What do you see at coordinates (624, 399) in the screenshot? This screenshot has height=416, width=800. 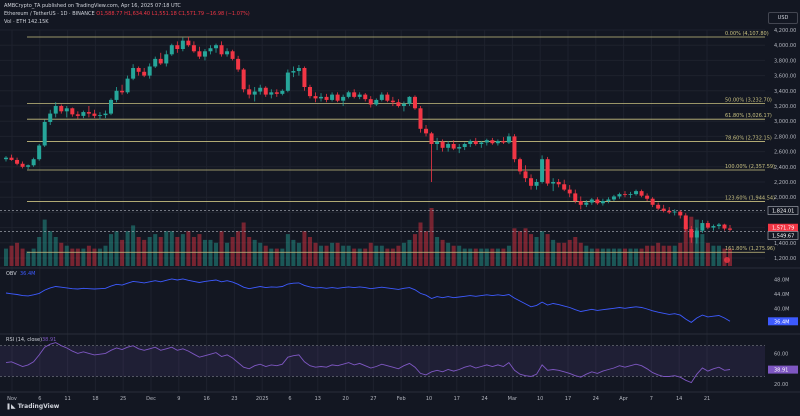 I see `x-tick-label: Apr` at bounding box center [624, 399].